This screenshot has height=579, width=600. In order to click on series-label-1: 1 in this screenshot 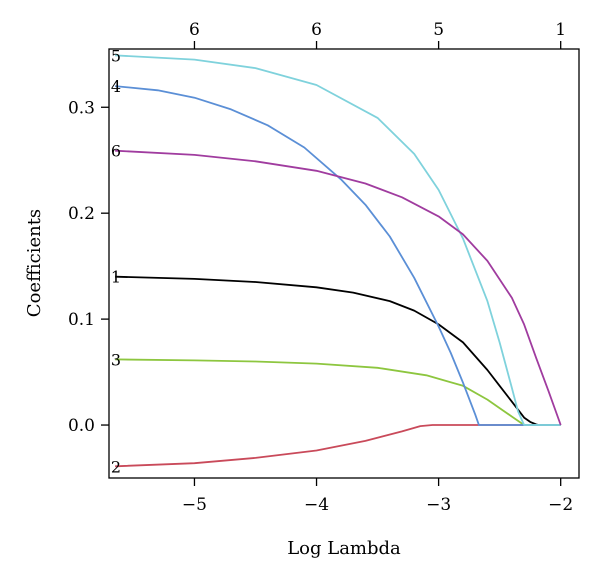, I will do `click(116, 277)`.